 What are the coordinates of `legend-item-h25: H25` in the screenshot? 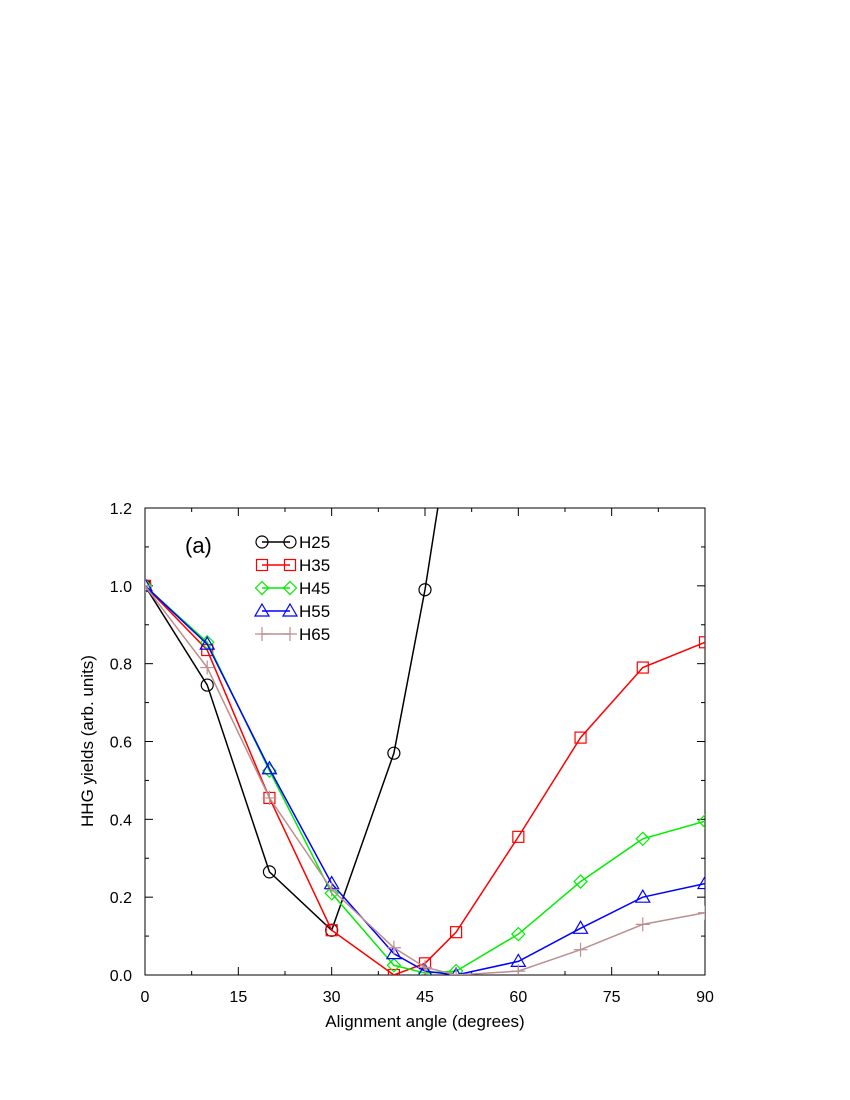 It's located at (292, 542).